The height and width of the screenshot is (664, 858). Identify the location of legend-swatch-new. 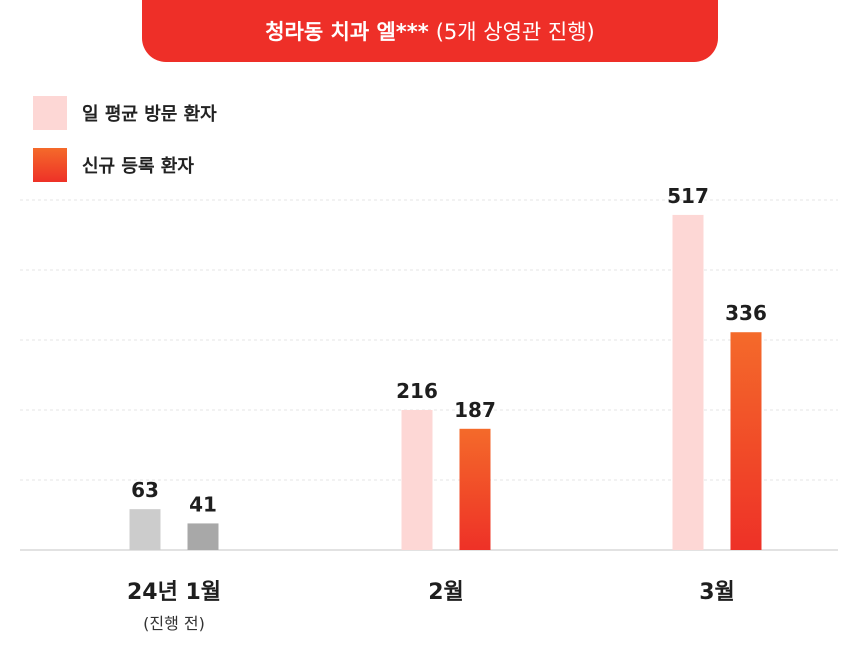
(50, 165).